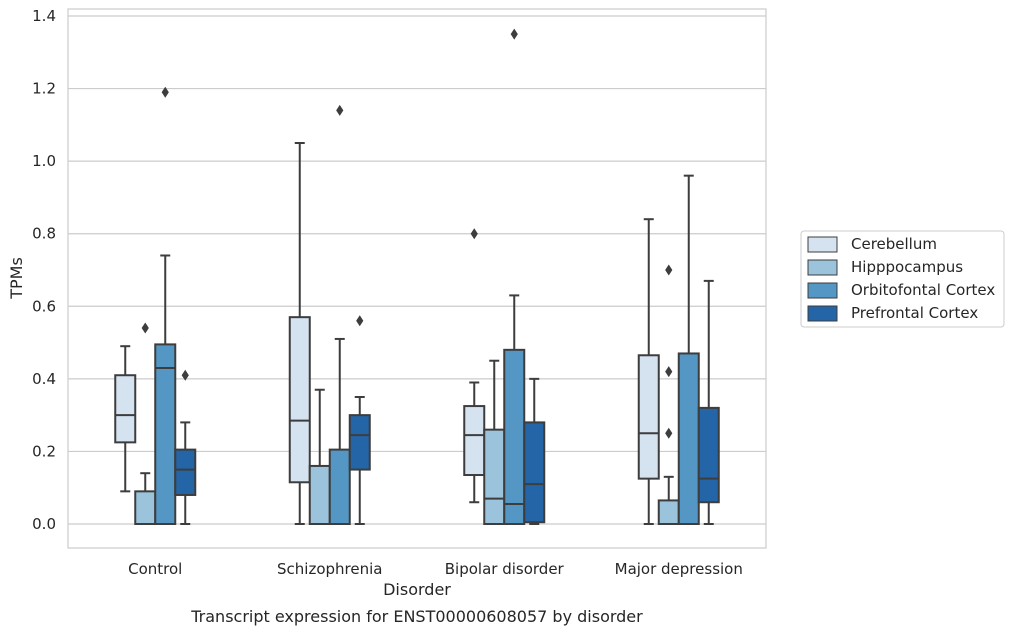  What do you see at coordinates (894, 244) in the screenshot?
I see `legend-label: Cerebellum` at bounding box center [894, 244].